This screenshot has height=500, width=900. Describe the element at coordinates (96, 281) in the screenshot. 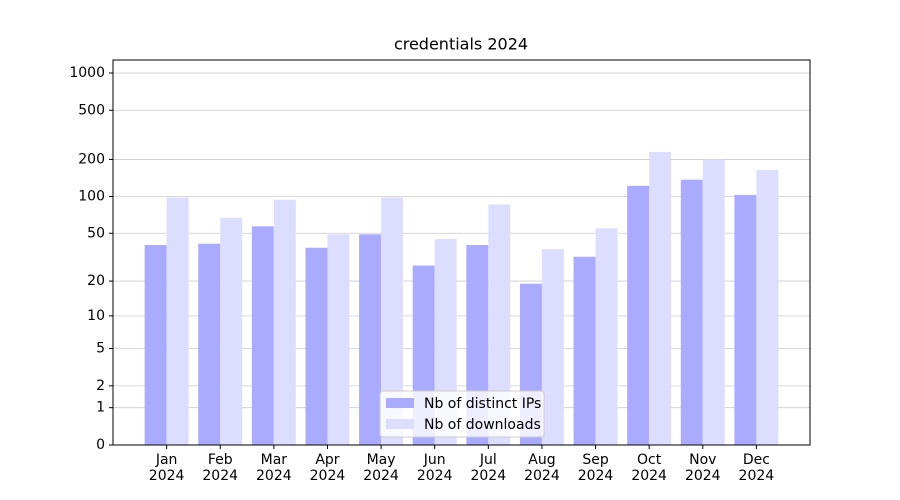

I see `y-tick-label: 20` at that location.